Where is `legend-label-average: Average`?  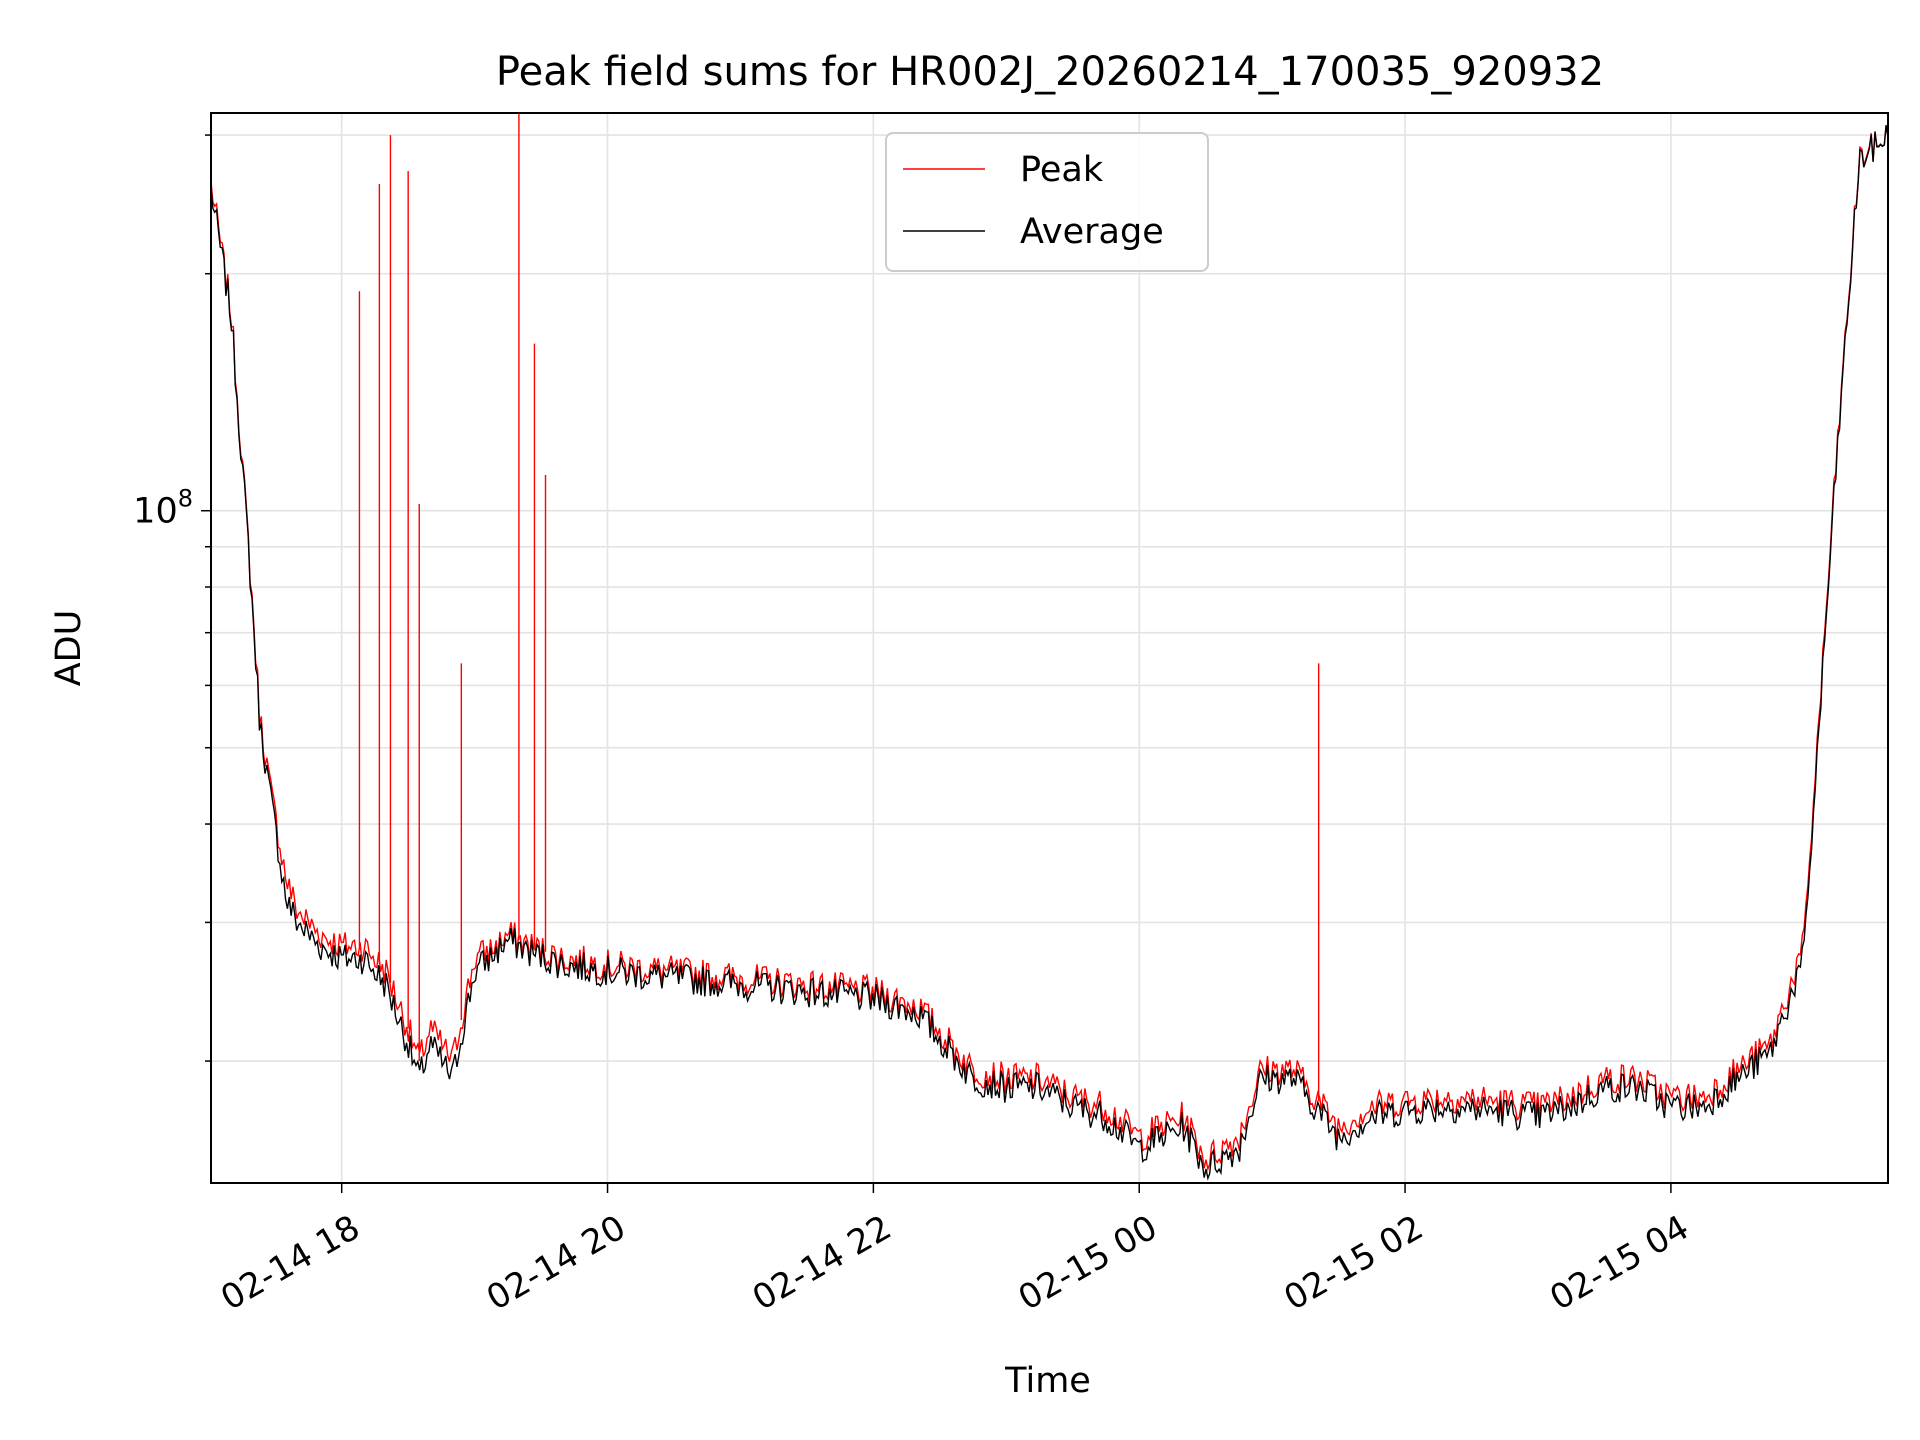
legend-label-average: Average is located at coordinates (1092, 232).